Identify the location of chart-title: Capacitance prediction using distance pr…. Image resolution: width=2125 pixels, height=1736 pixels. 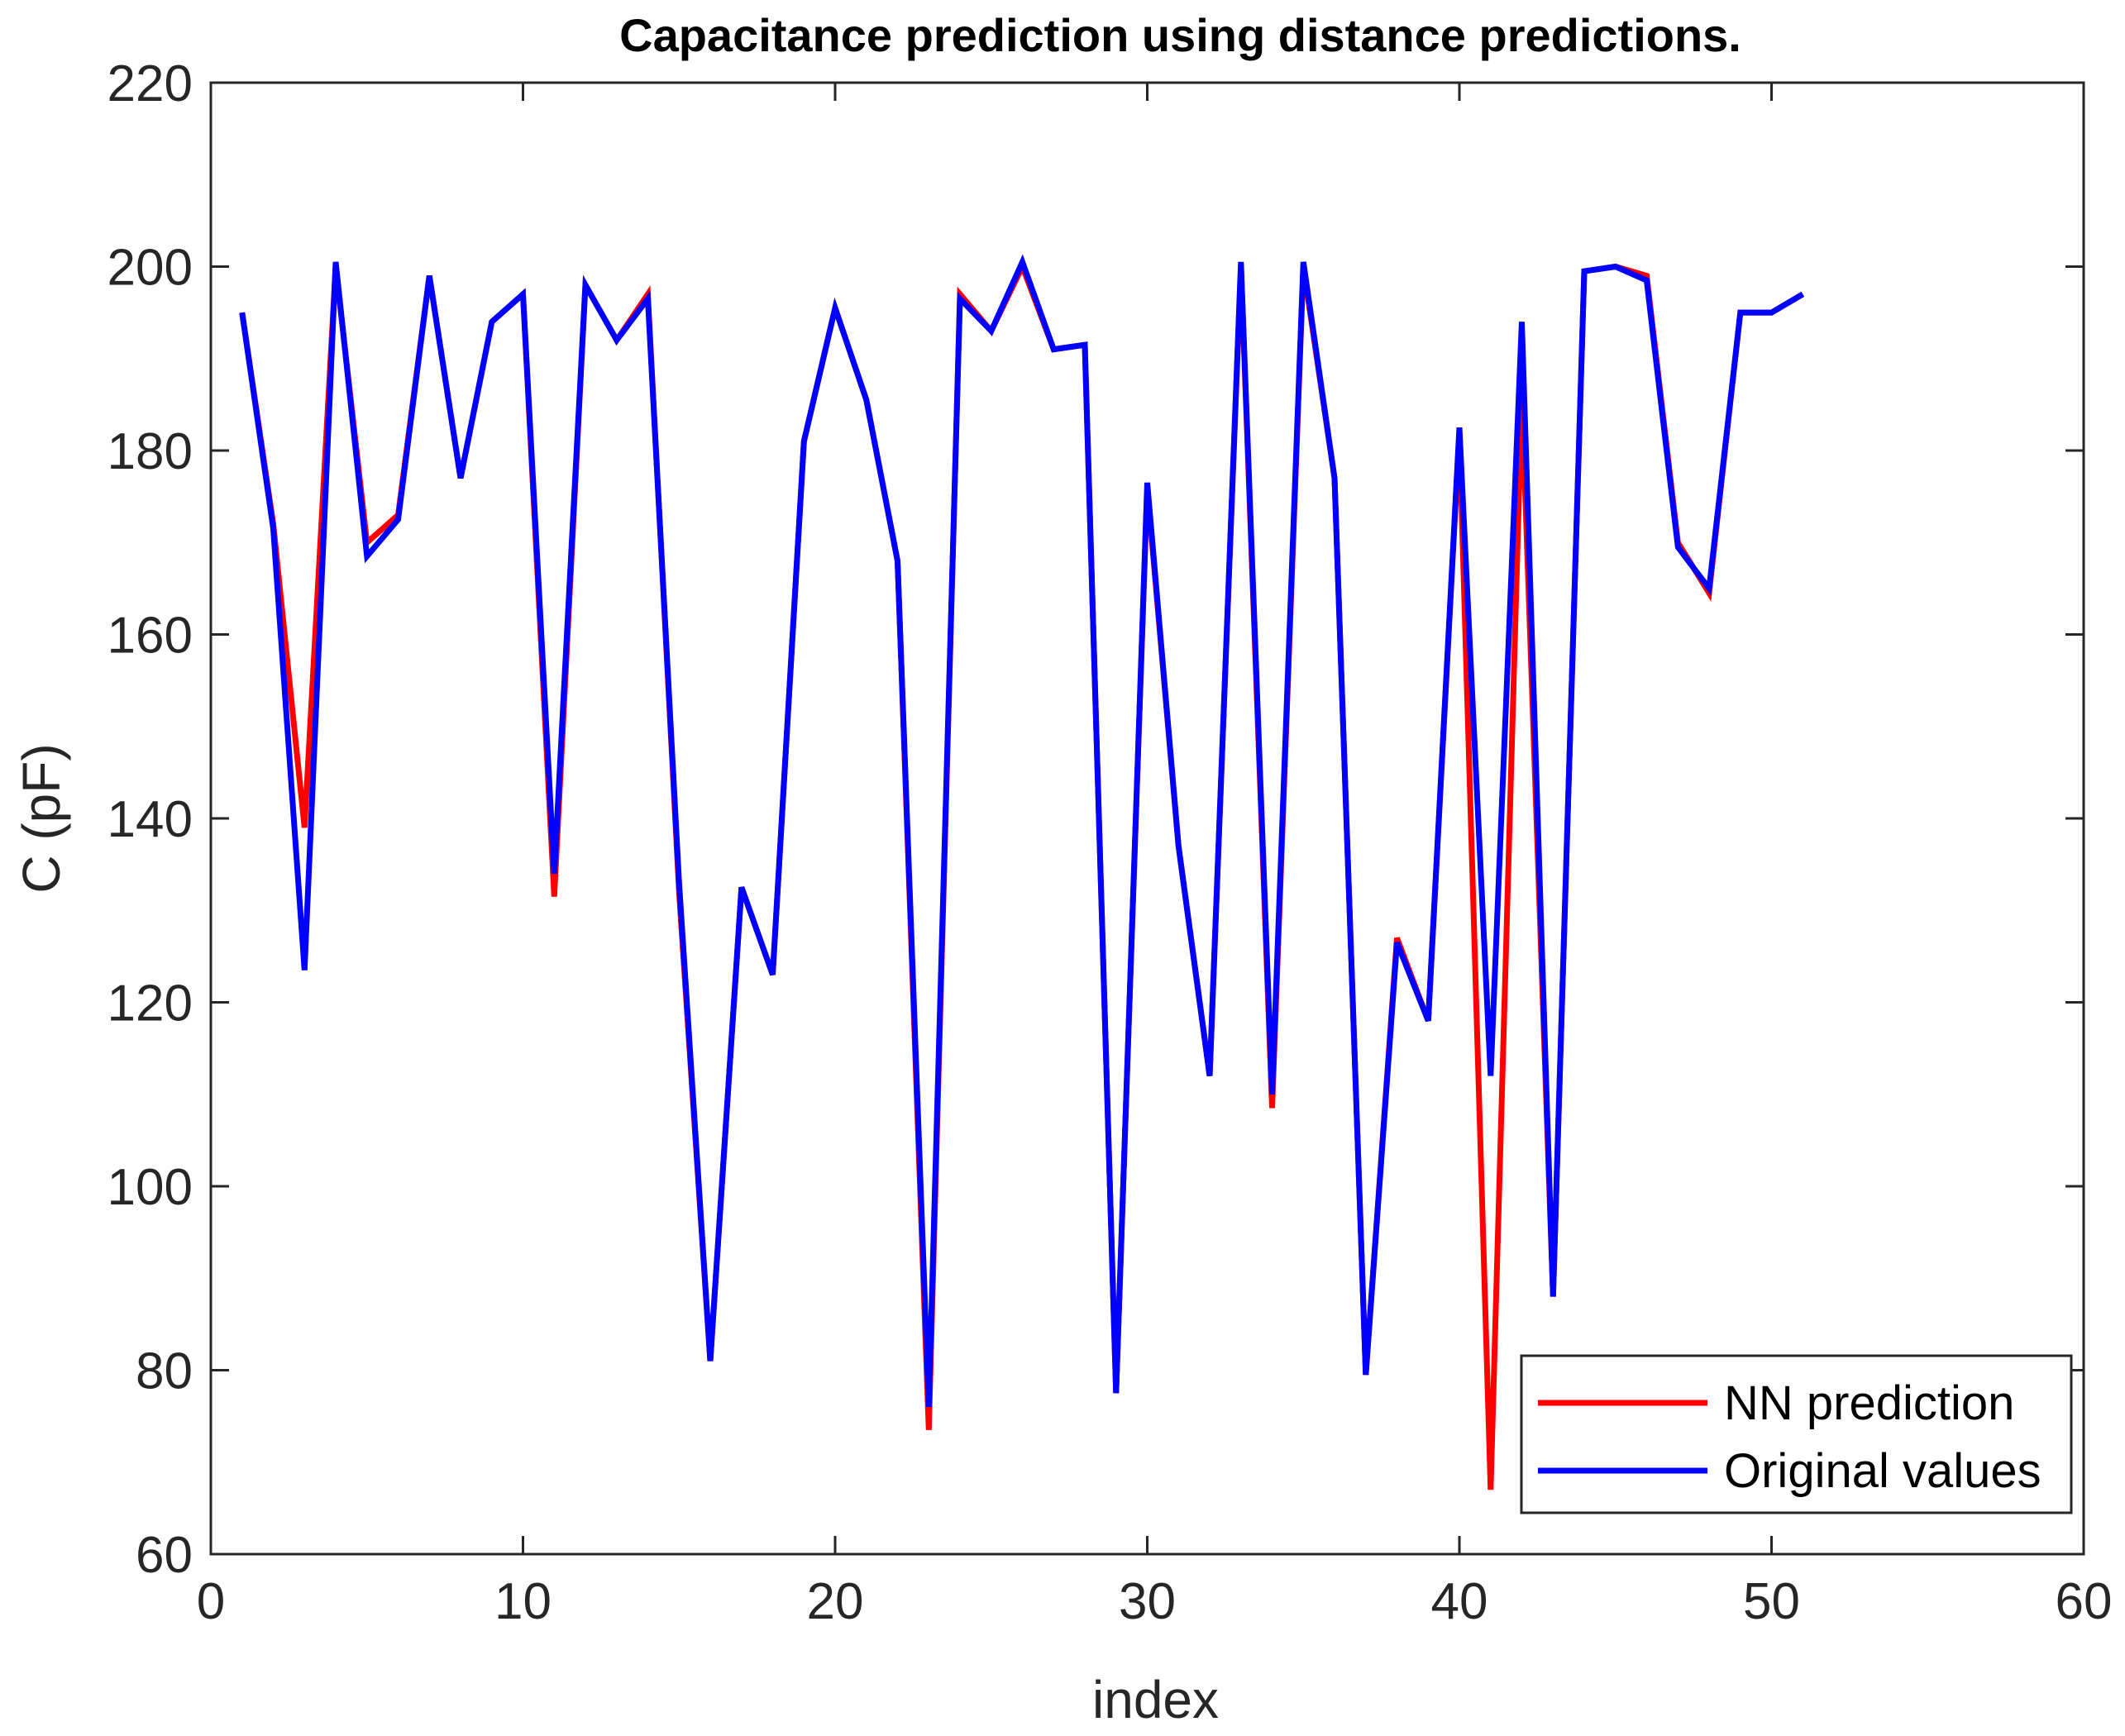
(1180, 35).